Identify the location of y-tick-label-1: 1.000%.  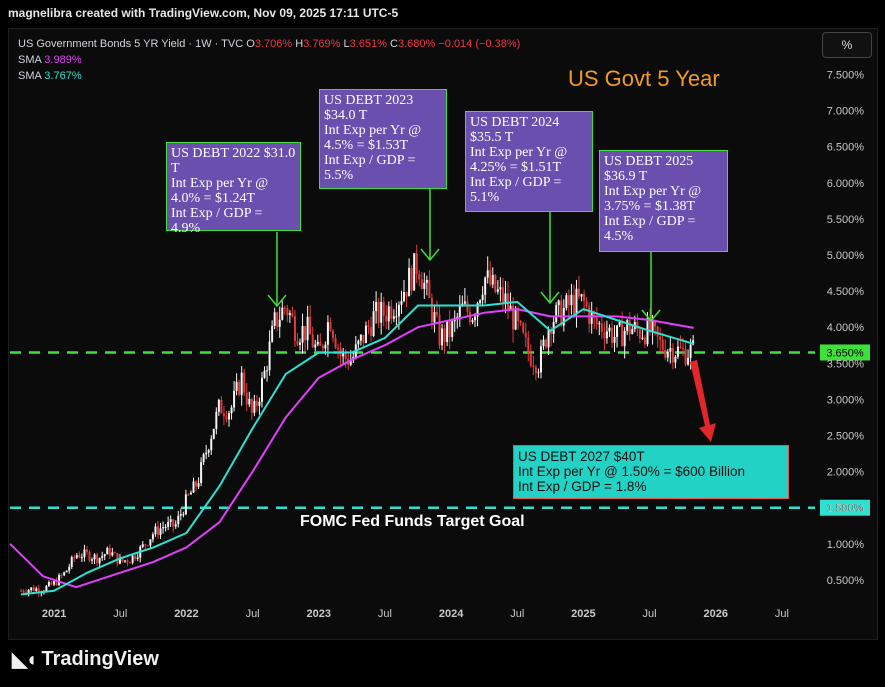
(846, 545).